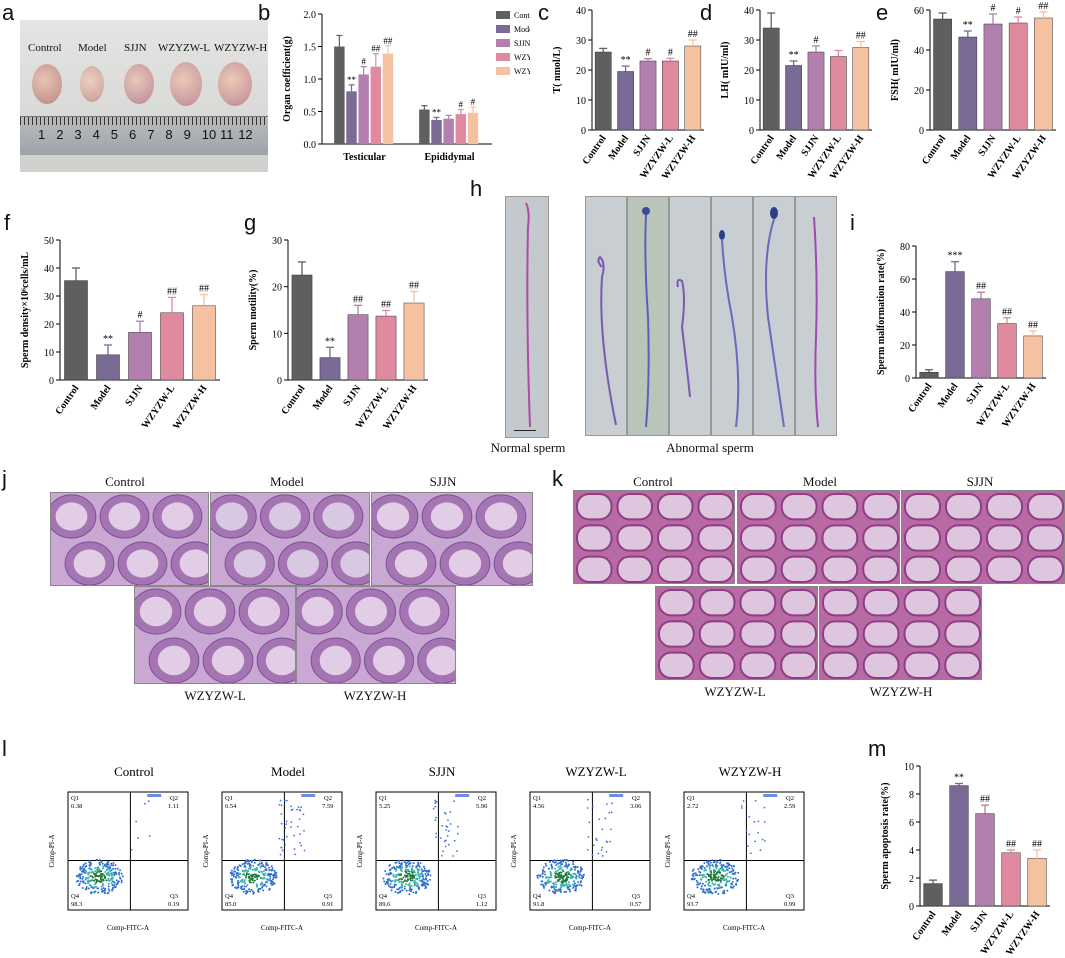 This screenshot has width=1065, height=958. I want to click on histo-k-control, so click(654, 537).